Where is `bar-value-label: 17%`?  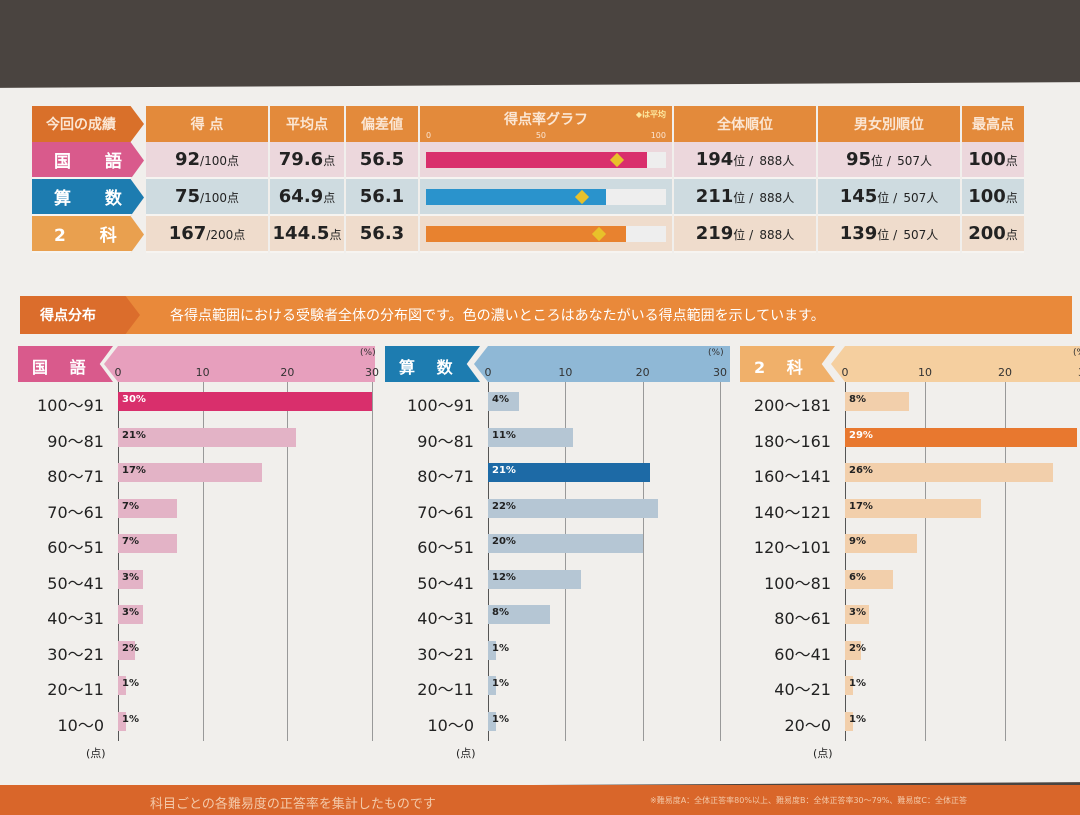
bar-value-label: 17% is located at coordinates (861, 506).